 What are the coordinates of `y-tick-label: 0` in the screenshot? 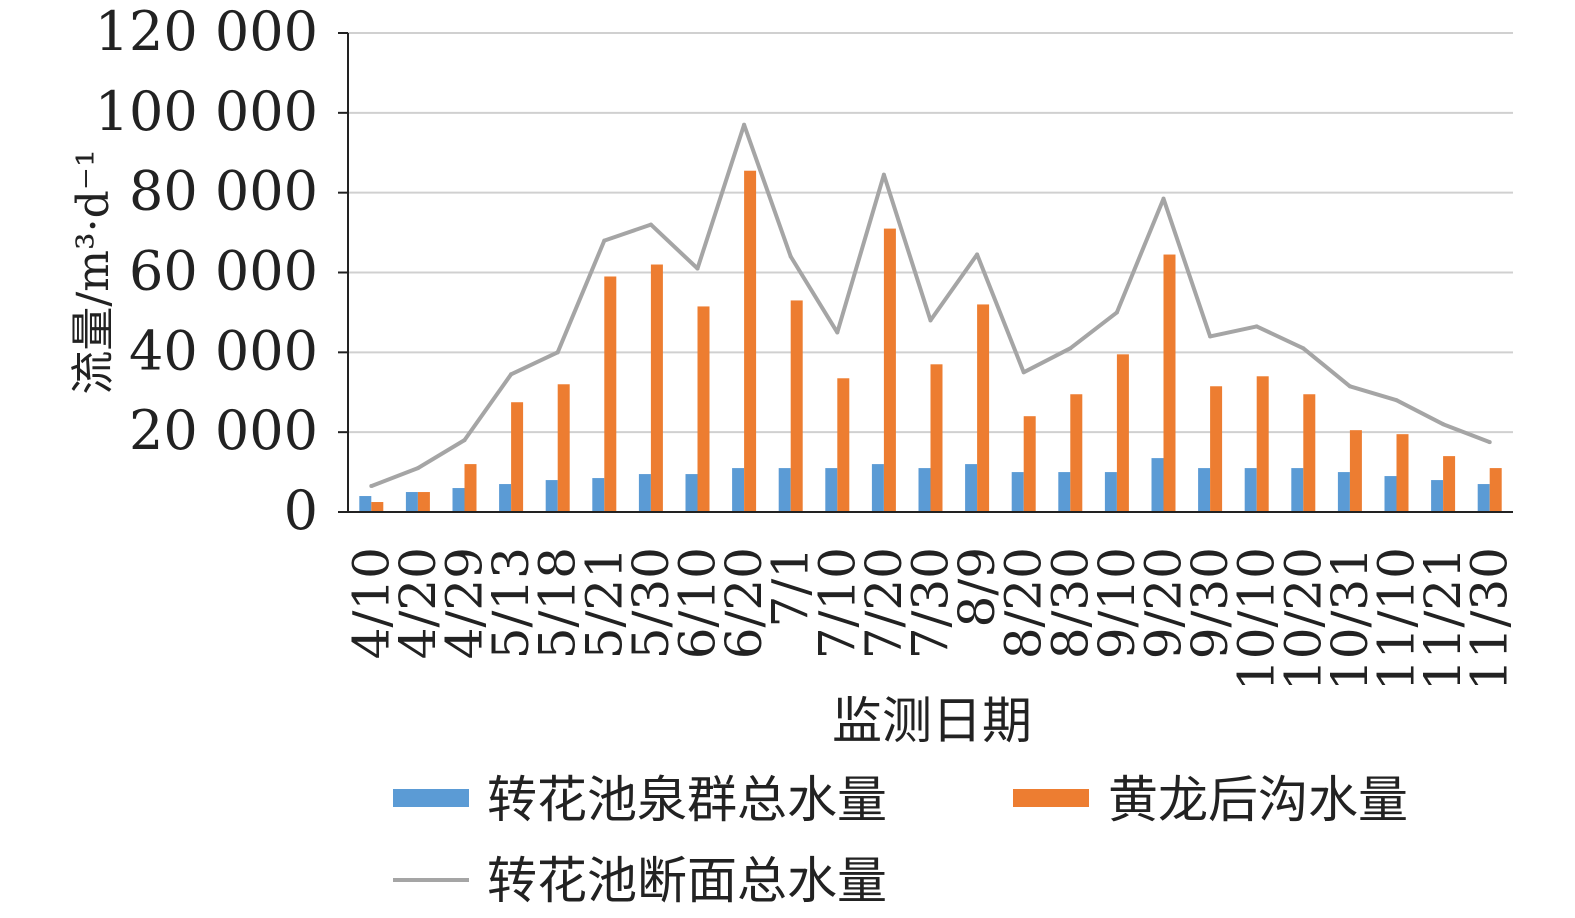 It's located at (301, 510).